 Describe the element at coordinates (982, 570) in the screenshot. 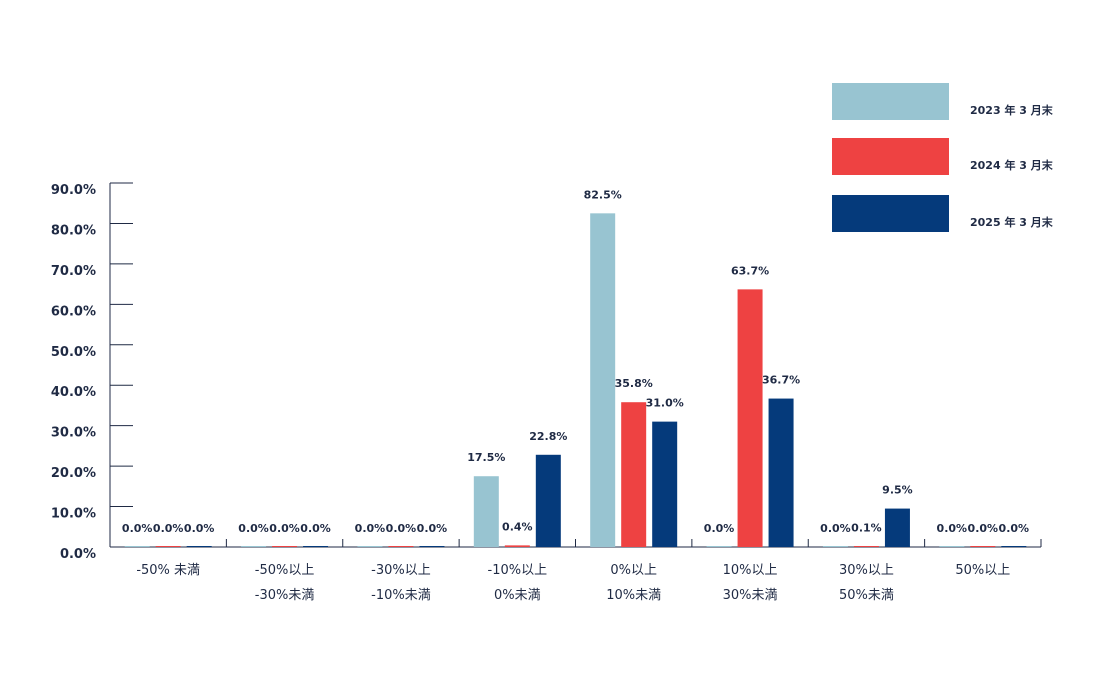

I see `x-tick-label: 50%以上` at that location.